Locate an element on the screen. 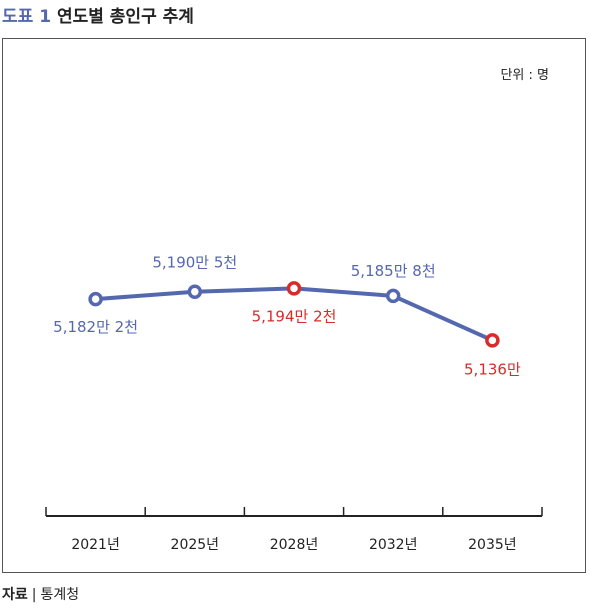 Image resolution: width=590 pixels, height=610 pixels. x-tick-label: 2021년 is located at coordinates (95, 545).